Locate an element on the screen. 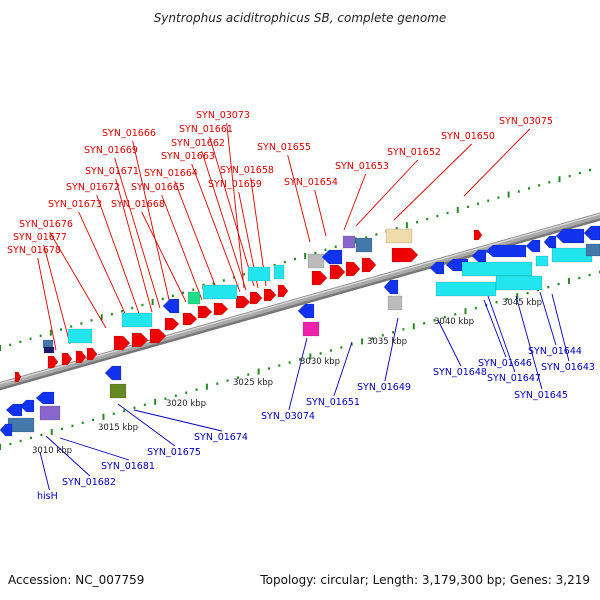 The height and width of the screenshot is (600, 600). blue-gene-label: SYN_01645 is located at coordinates (541, 395).